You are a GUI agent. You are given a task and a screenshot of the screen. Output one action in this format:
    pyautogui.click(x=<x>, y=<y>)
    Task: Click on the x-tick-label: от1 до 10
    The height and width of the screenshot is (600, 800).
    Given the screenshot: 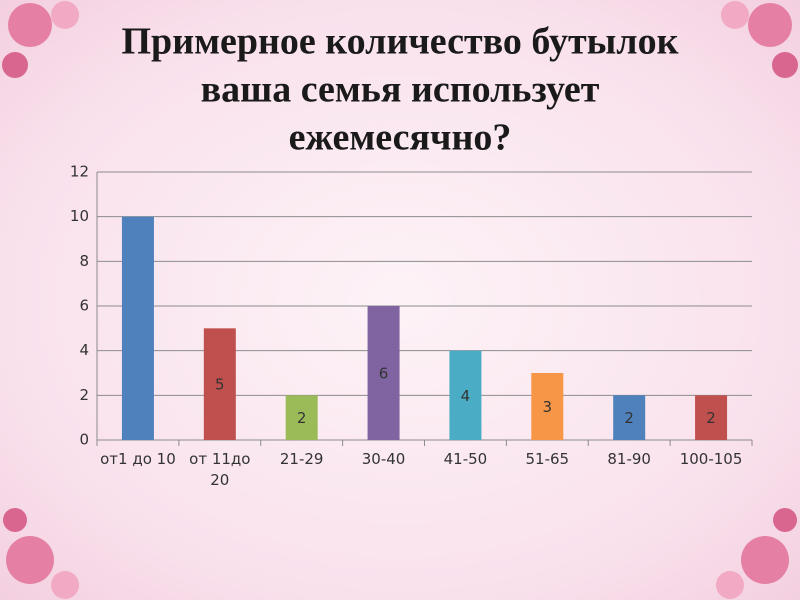 What is the action you would take?
    pyautogui.click(x=138, y=459)
    